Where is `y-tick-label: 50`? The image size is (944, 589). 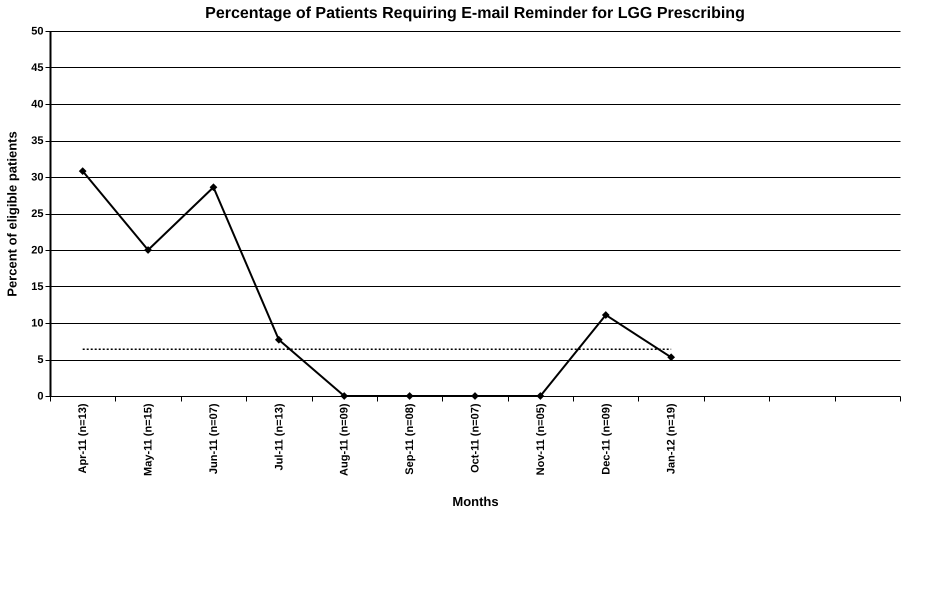
y-tick-label: 50 is located at coordinates (37, 32).